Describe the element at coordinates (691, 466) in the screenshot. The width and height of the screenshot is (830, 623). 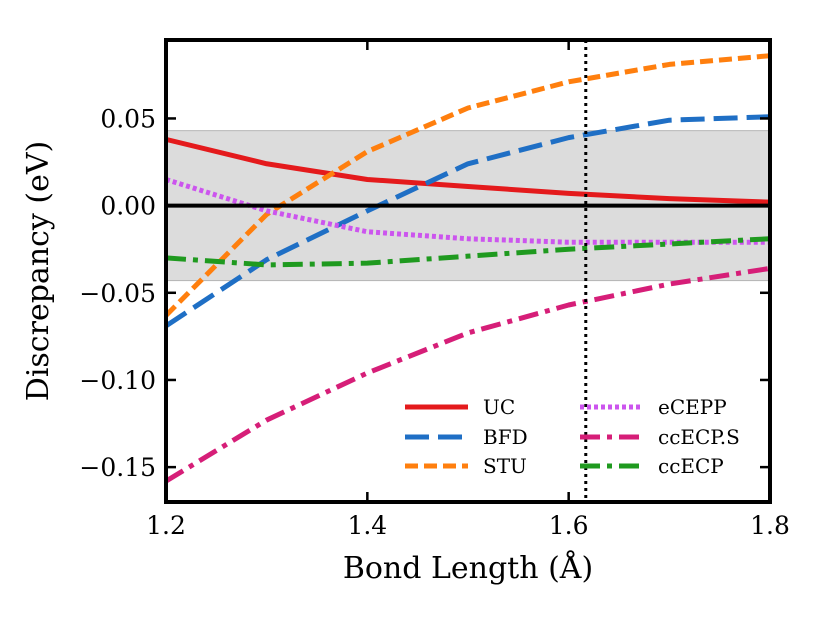
I see `legend-label: ccECP` at that location.